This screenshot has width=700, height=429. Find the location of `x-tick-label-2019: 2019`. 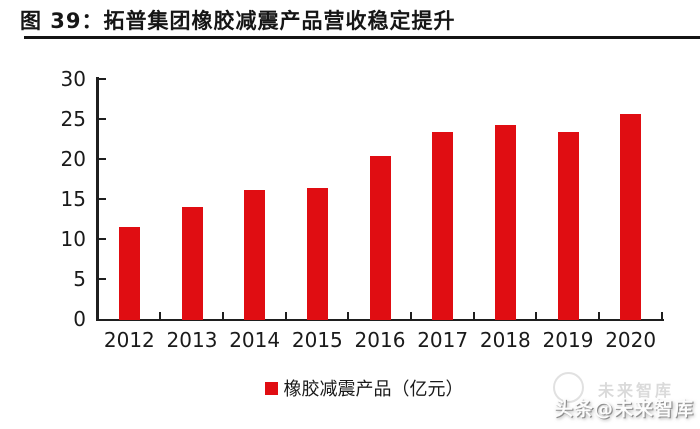

x-tick-label-2019: 2019 is located at coordinates (568, 340).